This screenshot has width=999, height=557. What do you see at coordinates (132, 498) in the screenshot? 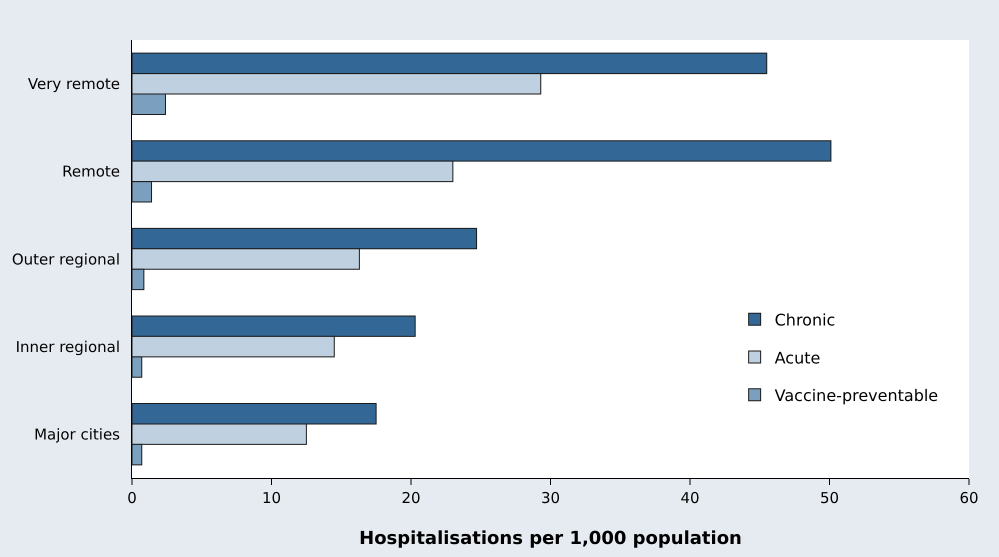
I see `x-tick-label: 0` at bounding box center [132, 498].